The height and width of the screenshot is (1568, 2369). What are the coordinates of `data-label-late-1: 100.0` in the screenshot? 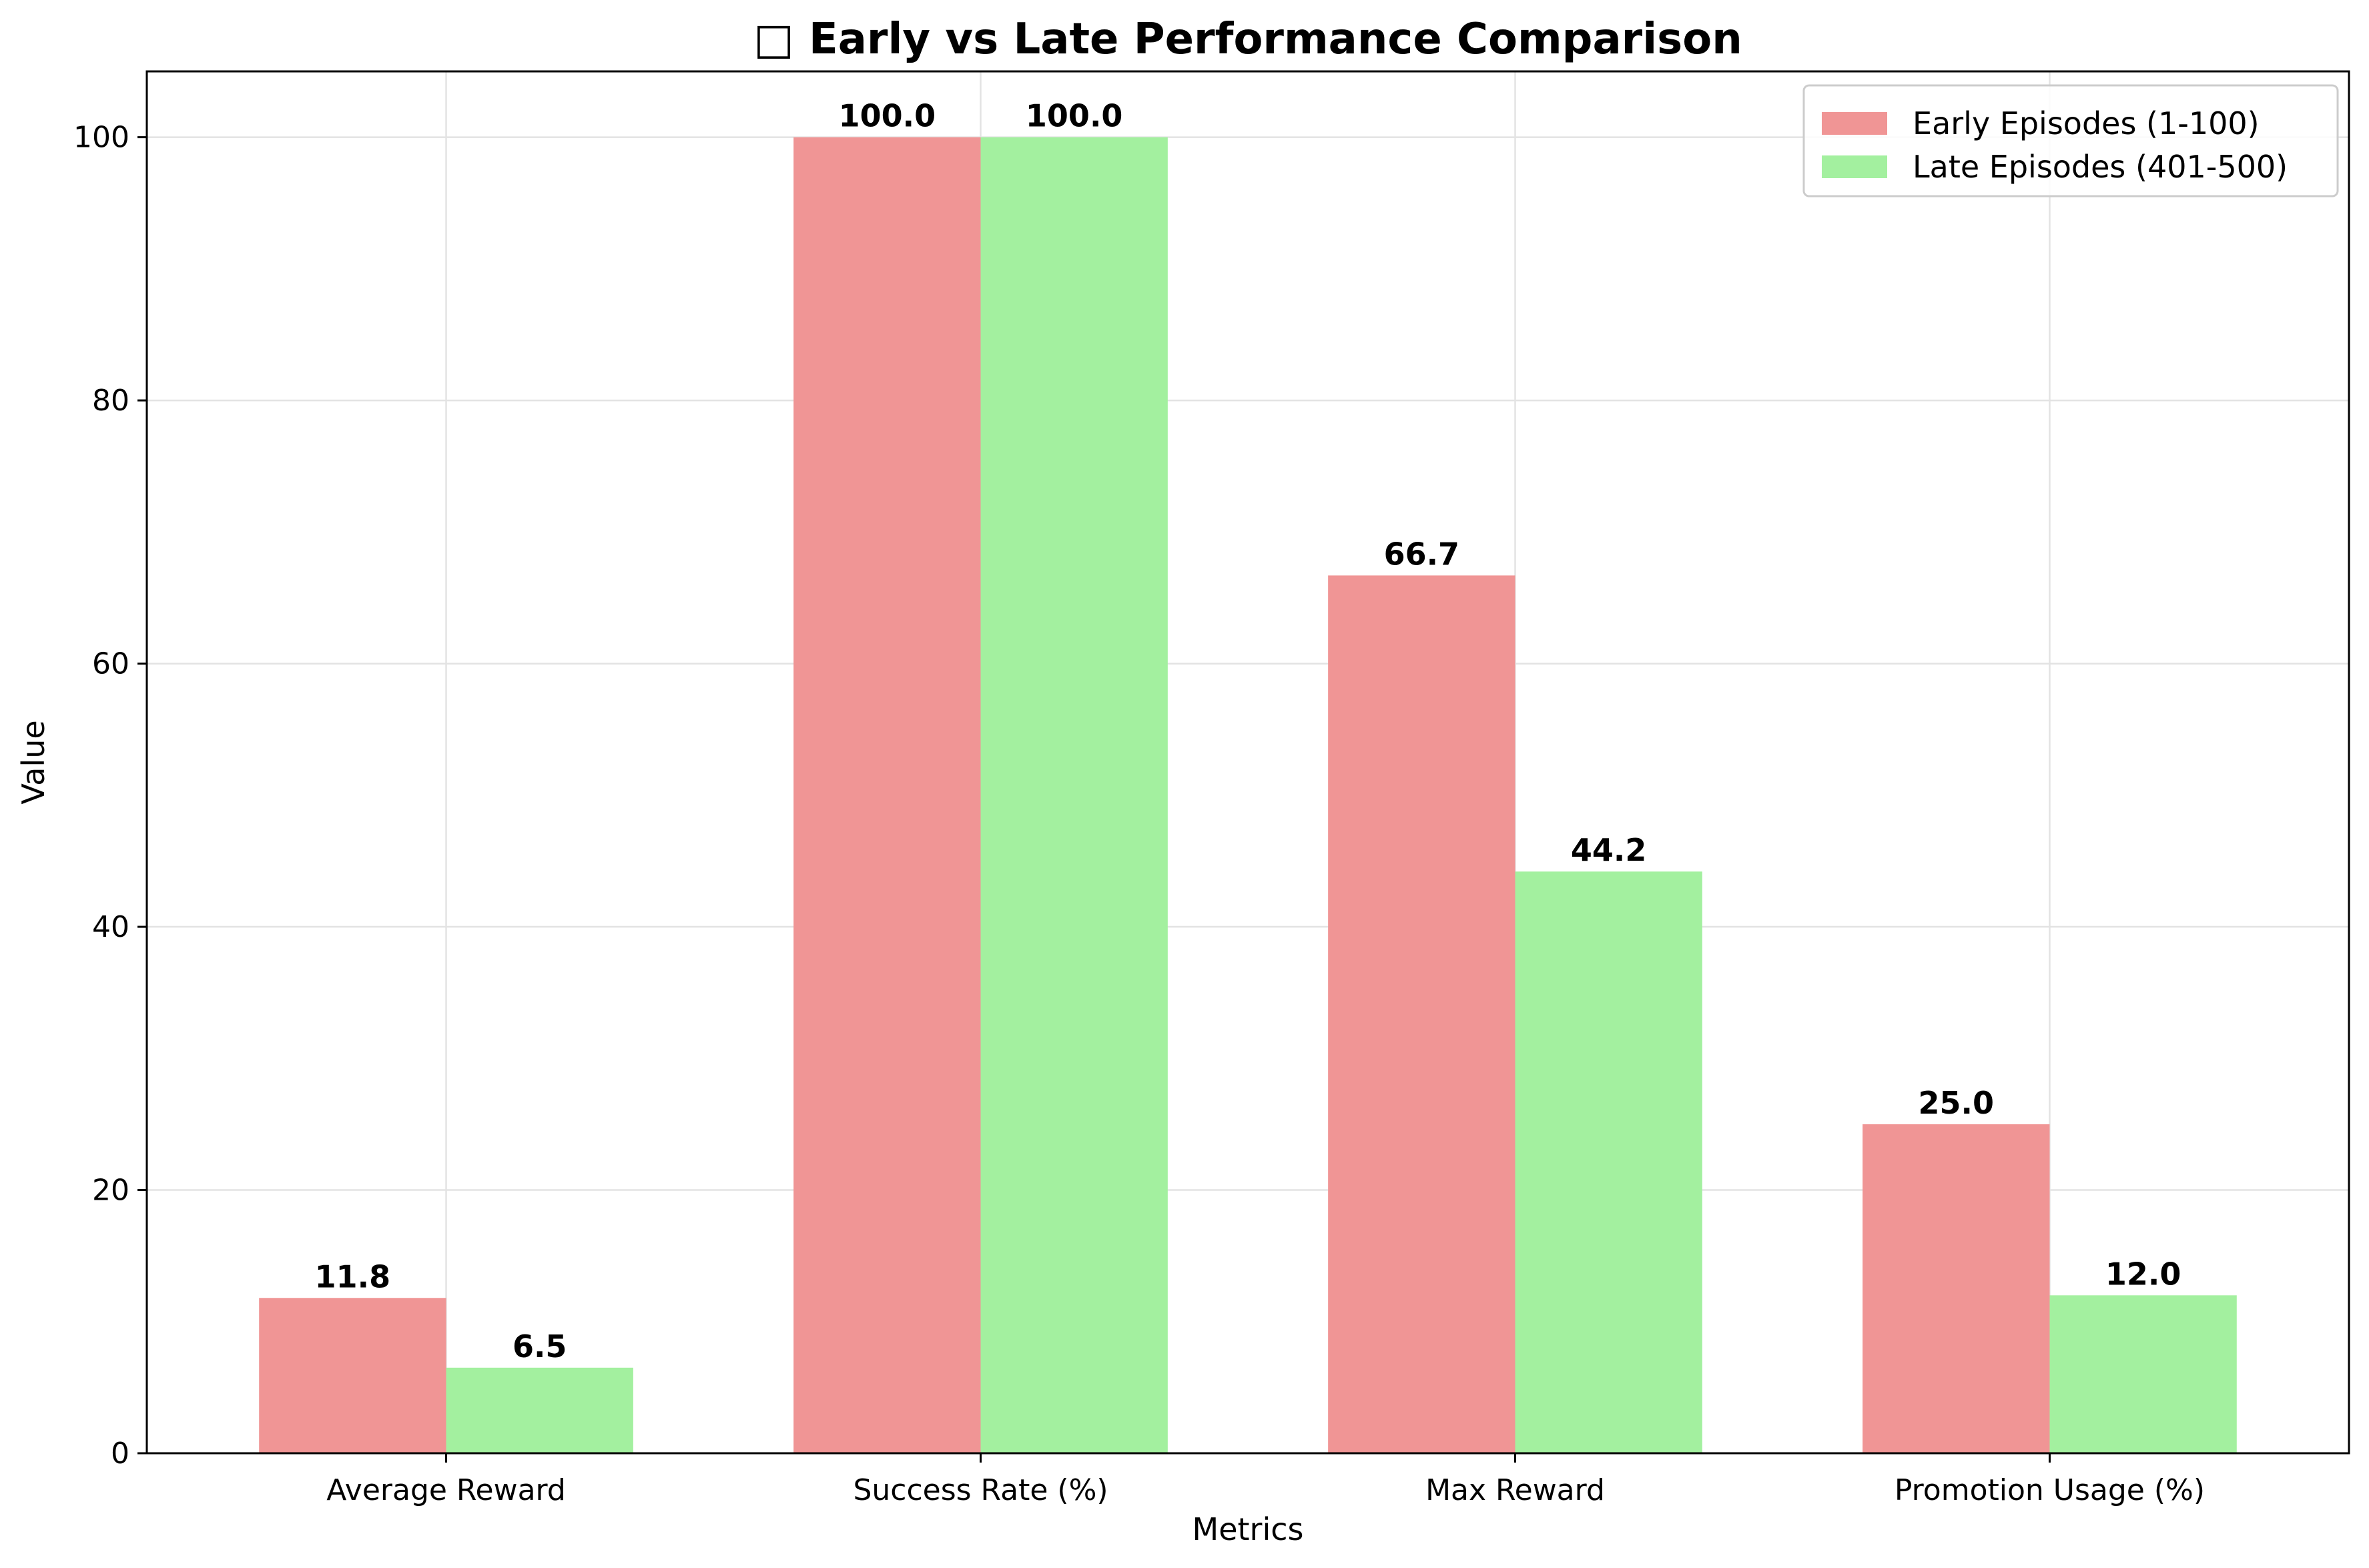 It's located at (1074, 116).